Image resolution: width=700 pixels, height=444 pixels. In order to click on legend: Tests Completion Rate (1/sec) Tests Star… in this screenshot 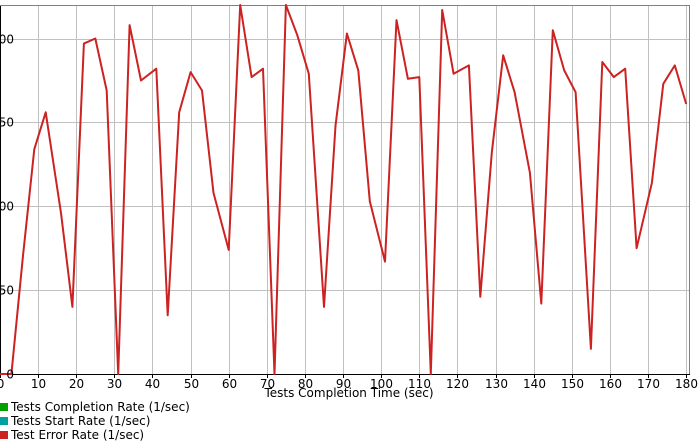, I will do `click(95, 421)`.